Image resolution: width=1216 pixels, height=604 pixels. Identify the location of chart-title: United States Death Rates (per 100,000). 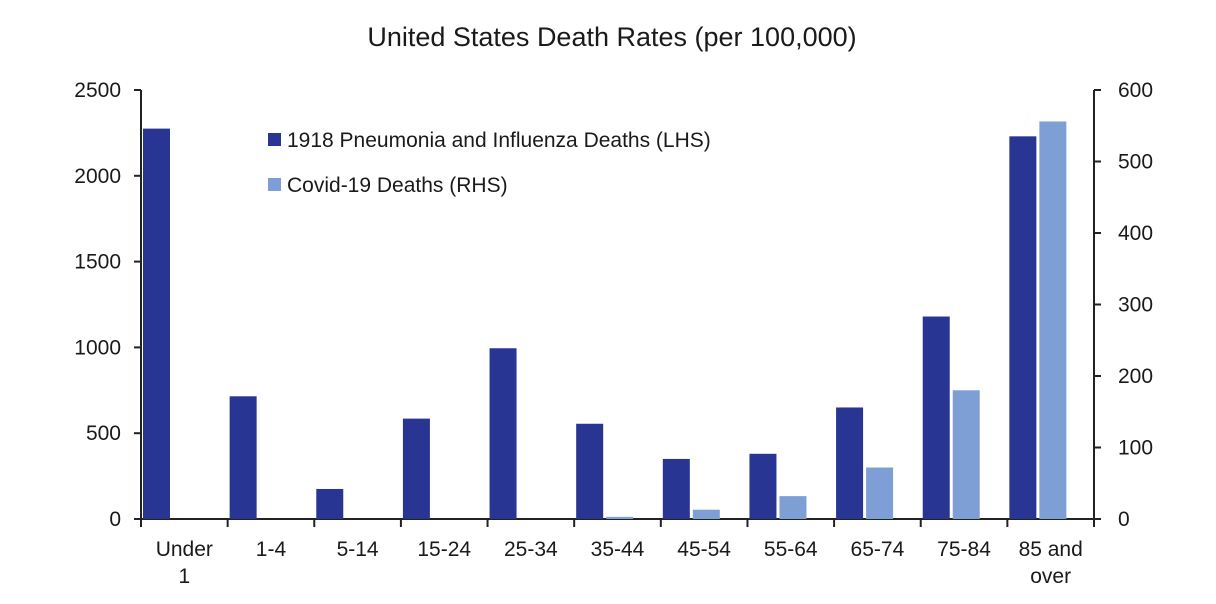
(611, 37).